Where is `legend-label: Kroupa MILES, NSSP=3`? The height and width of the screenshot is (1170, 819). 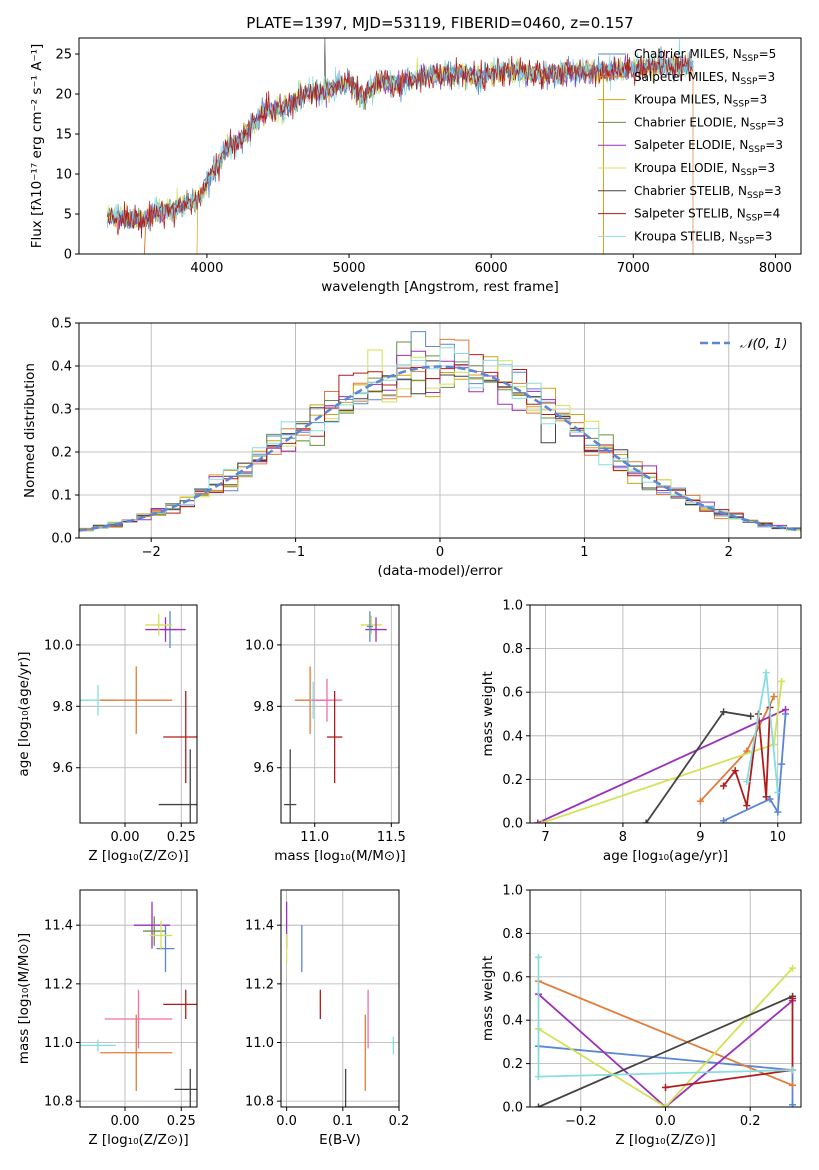 legend-label: Kroupa MILES, NSSP=3 is located at coordinates (700, 101).